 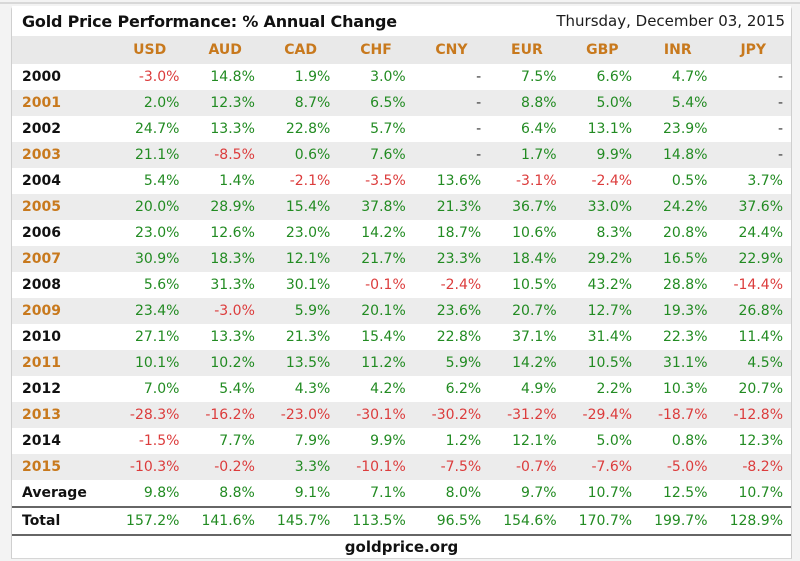 I want to click on value-cell: 19.3%, so click(x=678, y=311).